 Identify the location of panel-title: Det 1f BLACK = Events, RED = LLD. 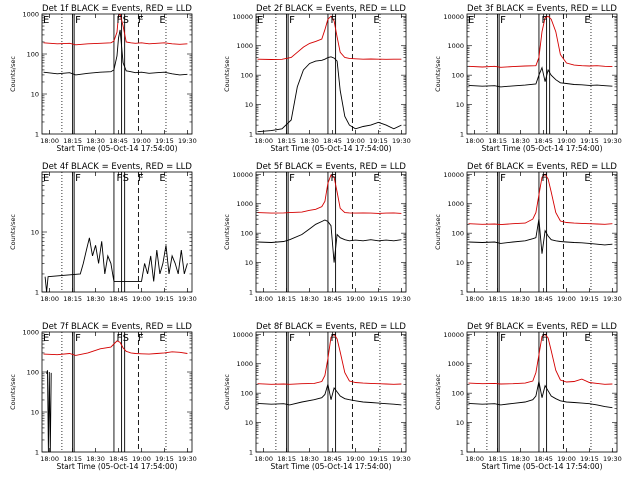
(117, 9).